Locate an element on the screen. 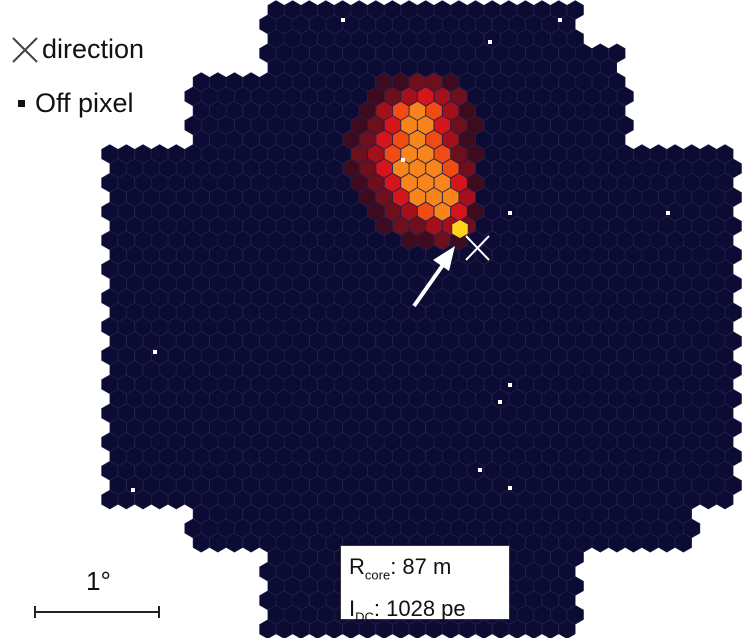 The image size is (743, 638). idc-subscript: DC is located at coordinates (364, 617).